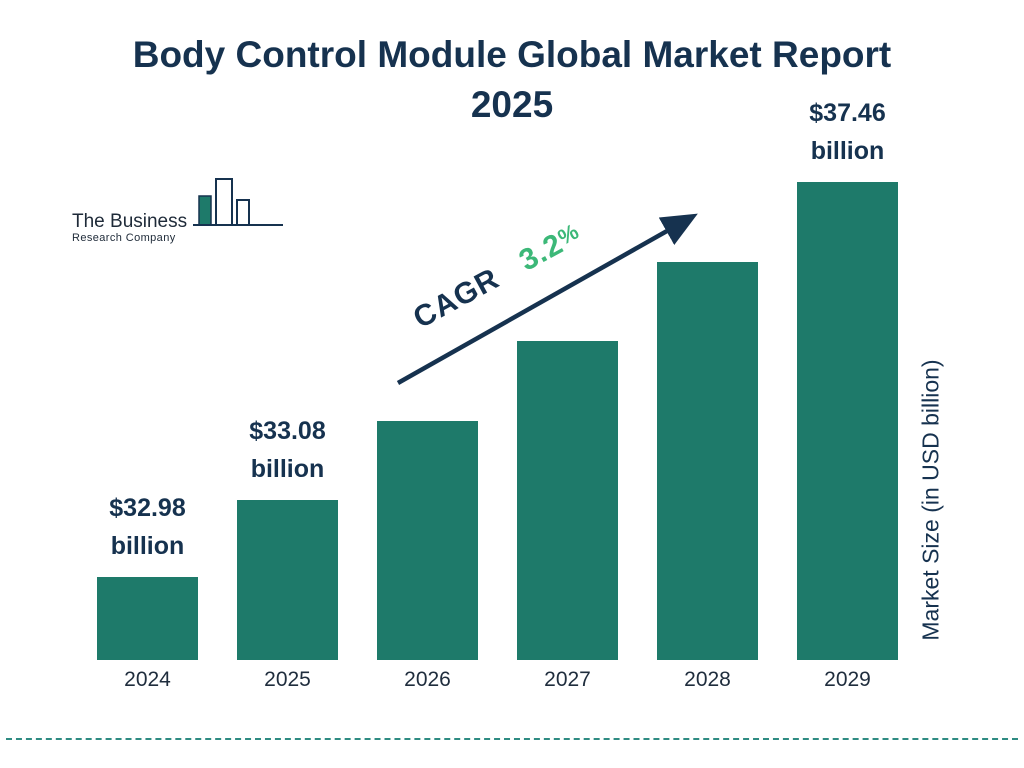 The height and width of the screenshot is (768, 1024). What do you see at coordinates (512, 54) in the screenshot?
I see `page-title-line1: Body Control Module Global Market Report` at bounding box center [512, 54].